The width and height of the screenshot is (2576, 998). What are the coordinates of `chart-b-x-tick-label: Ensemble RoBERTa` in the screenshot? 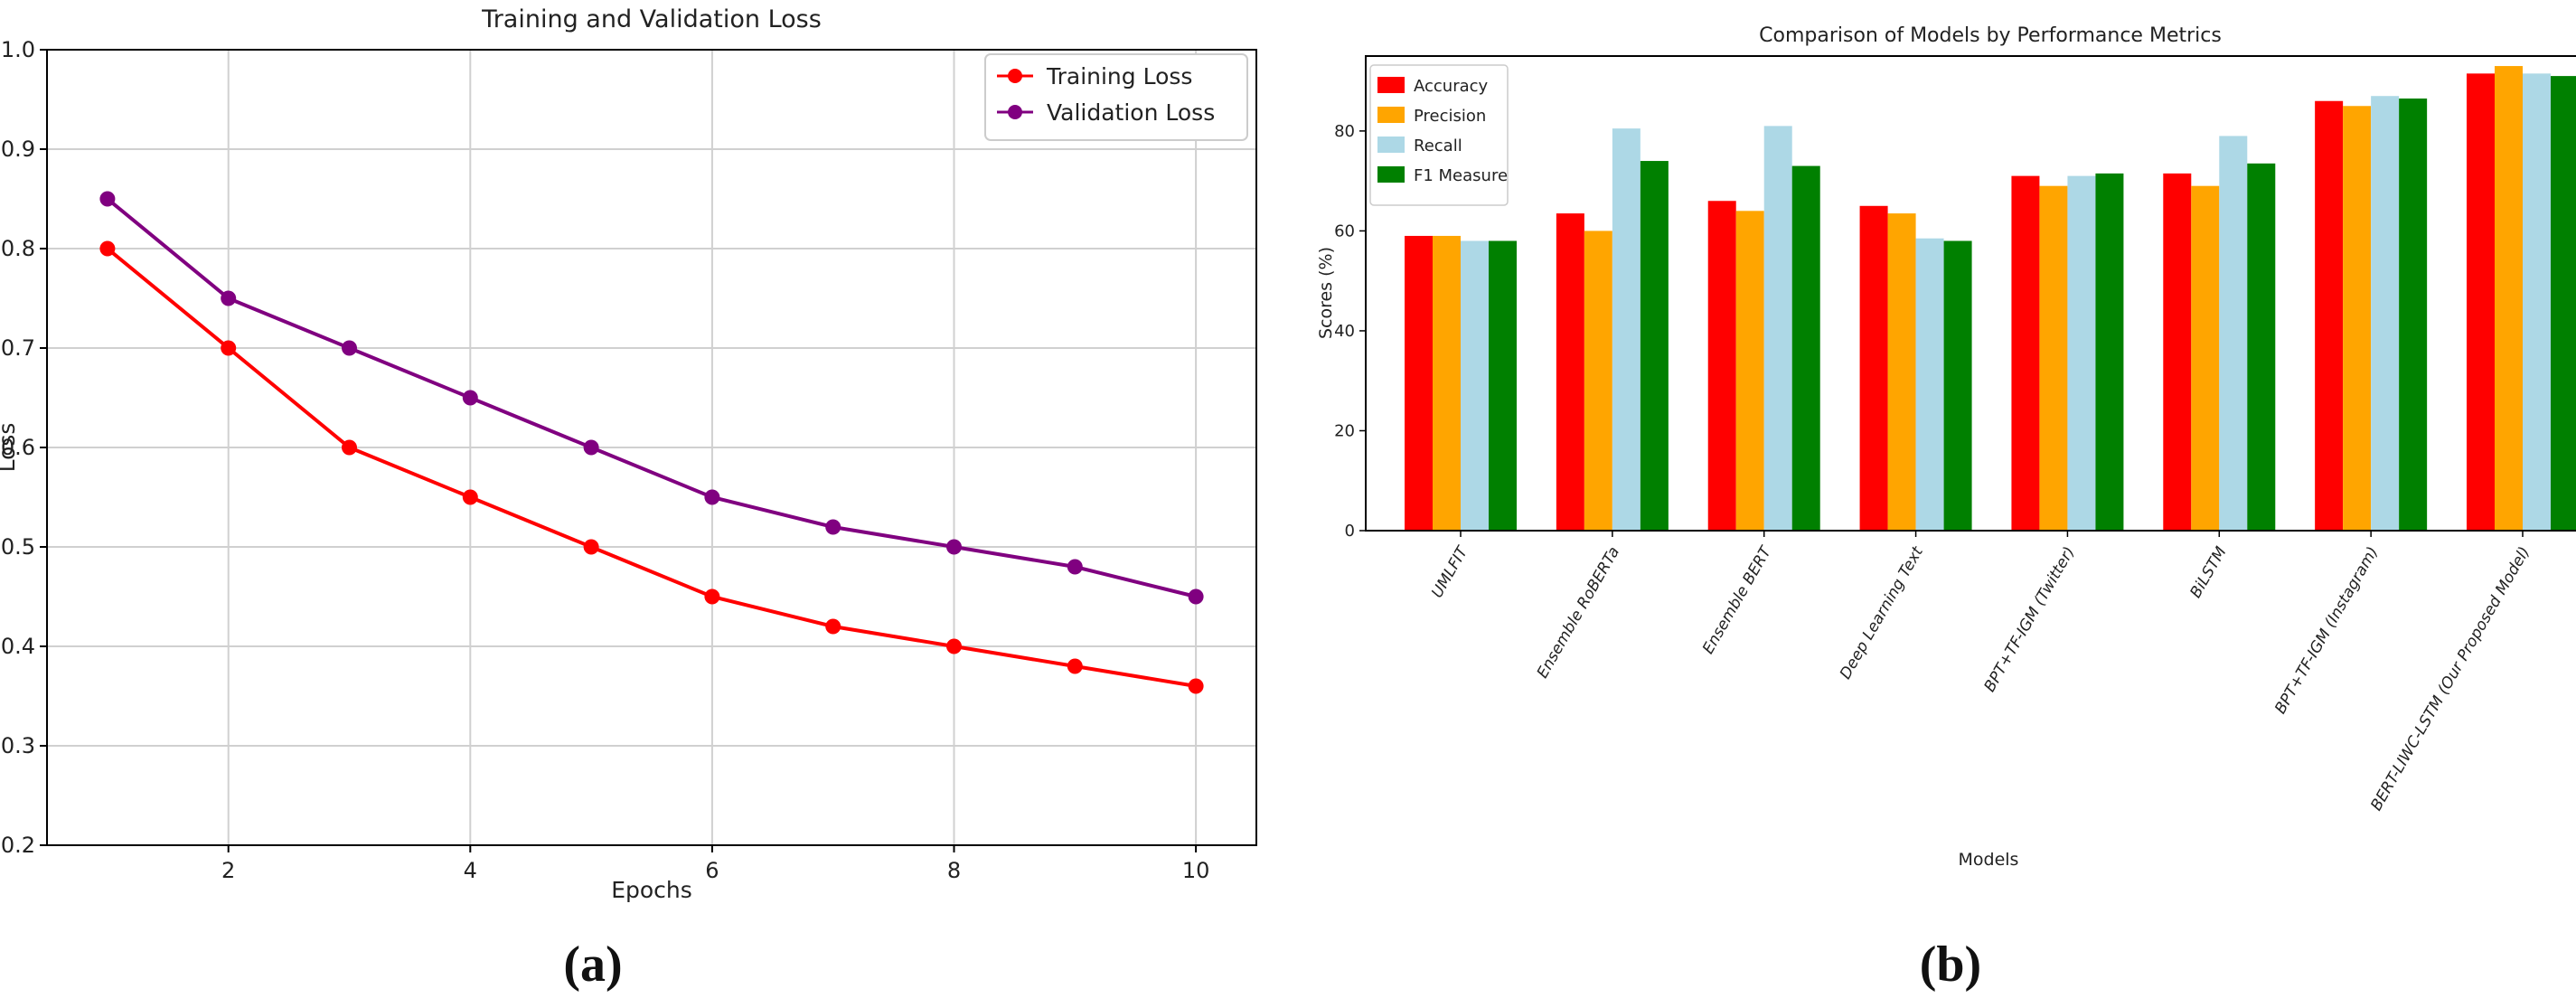 It's located at (1579, 613).